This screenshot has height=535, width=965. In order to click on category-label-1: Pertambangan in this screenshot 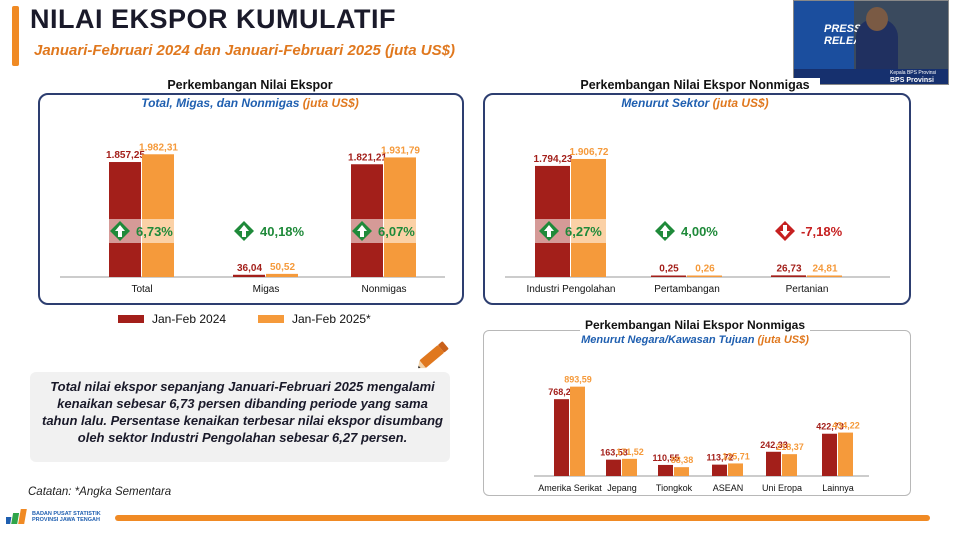, I will do `click(687, 289)`.